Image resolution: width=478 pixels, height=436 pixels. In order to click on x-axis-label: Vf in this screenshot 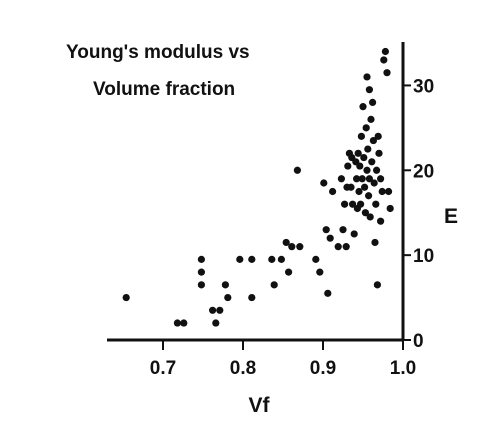, I will do `click(260, 405)`.